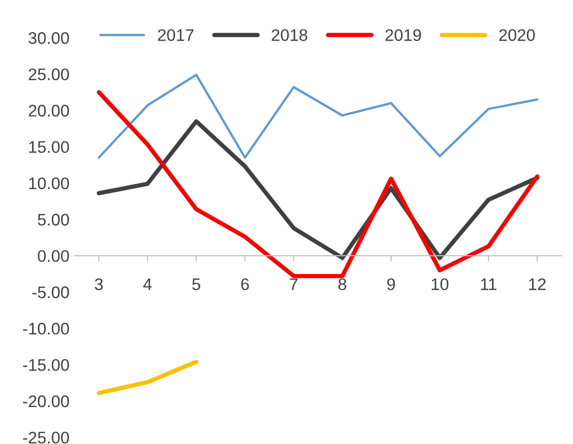  Describe the element at coordinates (196, 284) in the screenshot. I see `x-tick-label: 5` at that location.